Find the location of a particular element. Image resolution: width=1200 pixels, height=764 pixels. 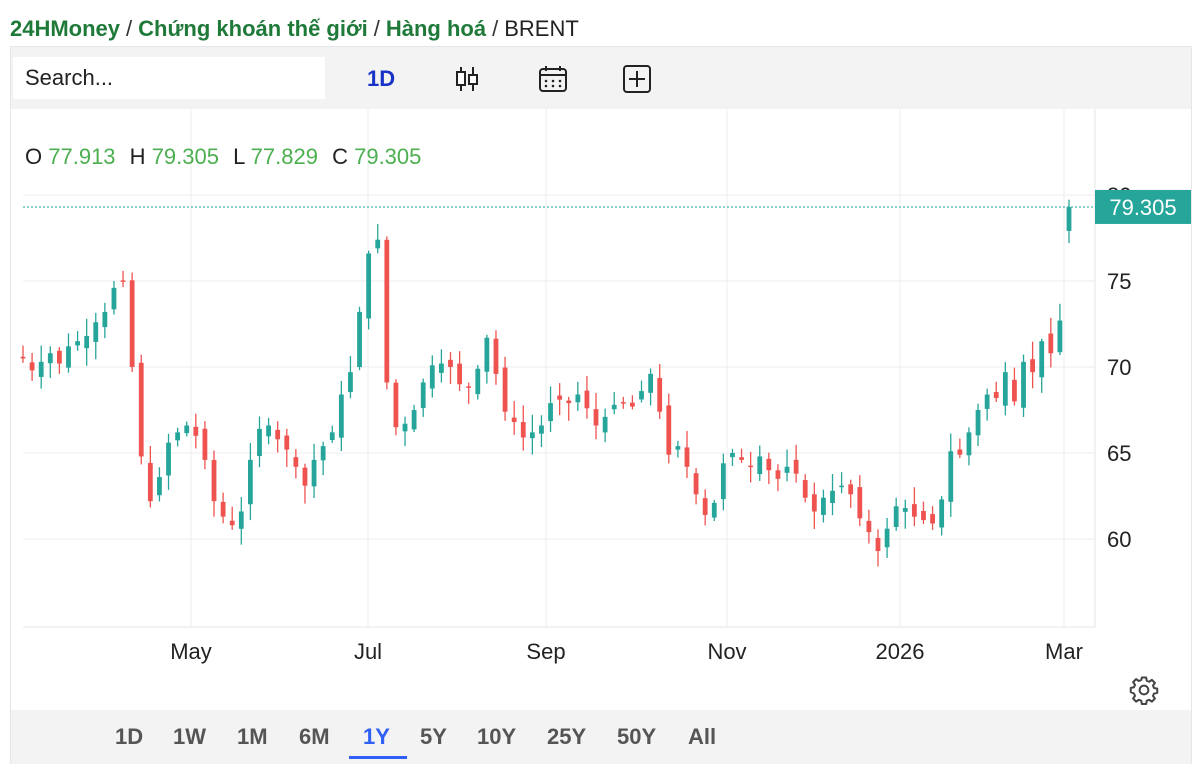

chart-toolbar: 1D is located at coordinates (601, 78).